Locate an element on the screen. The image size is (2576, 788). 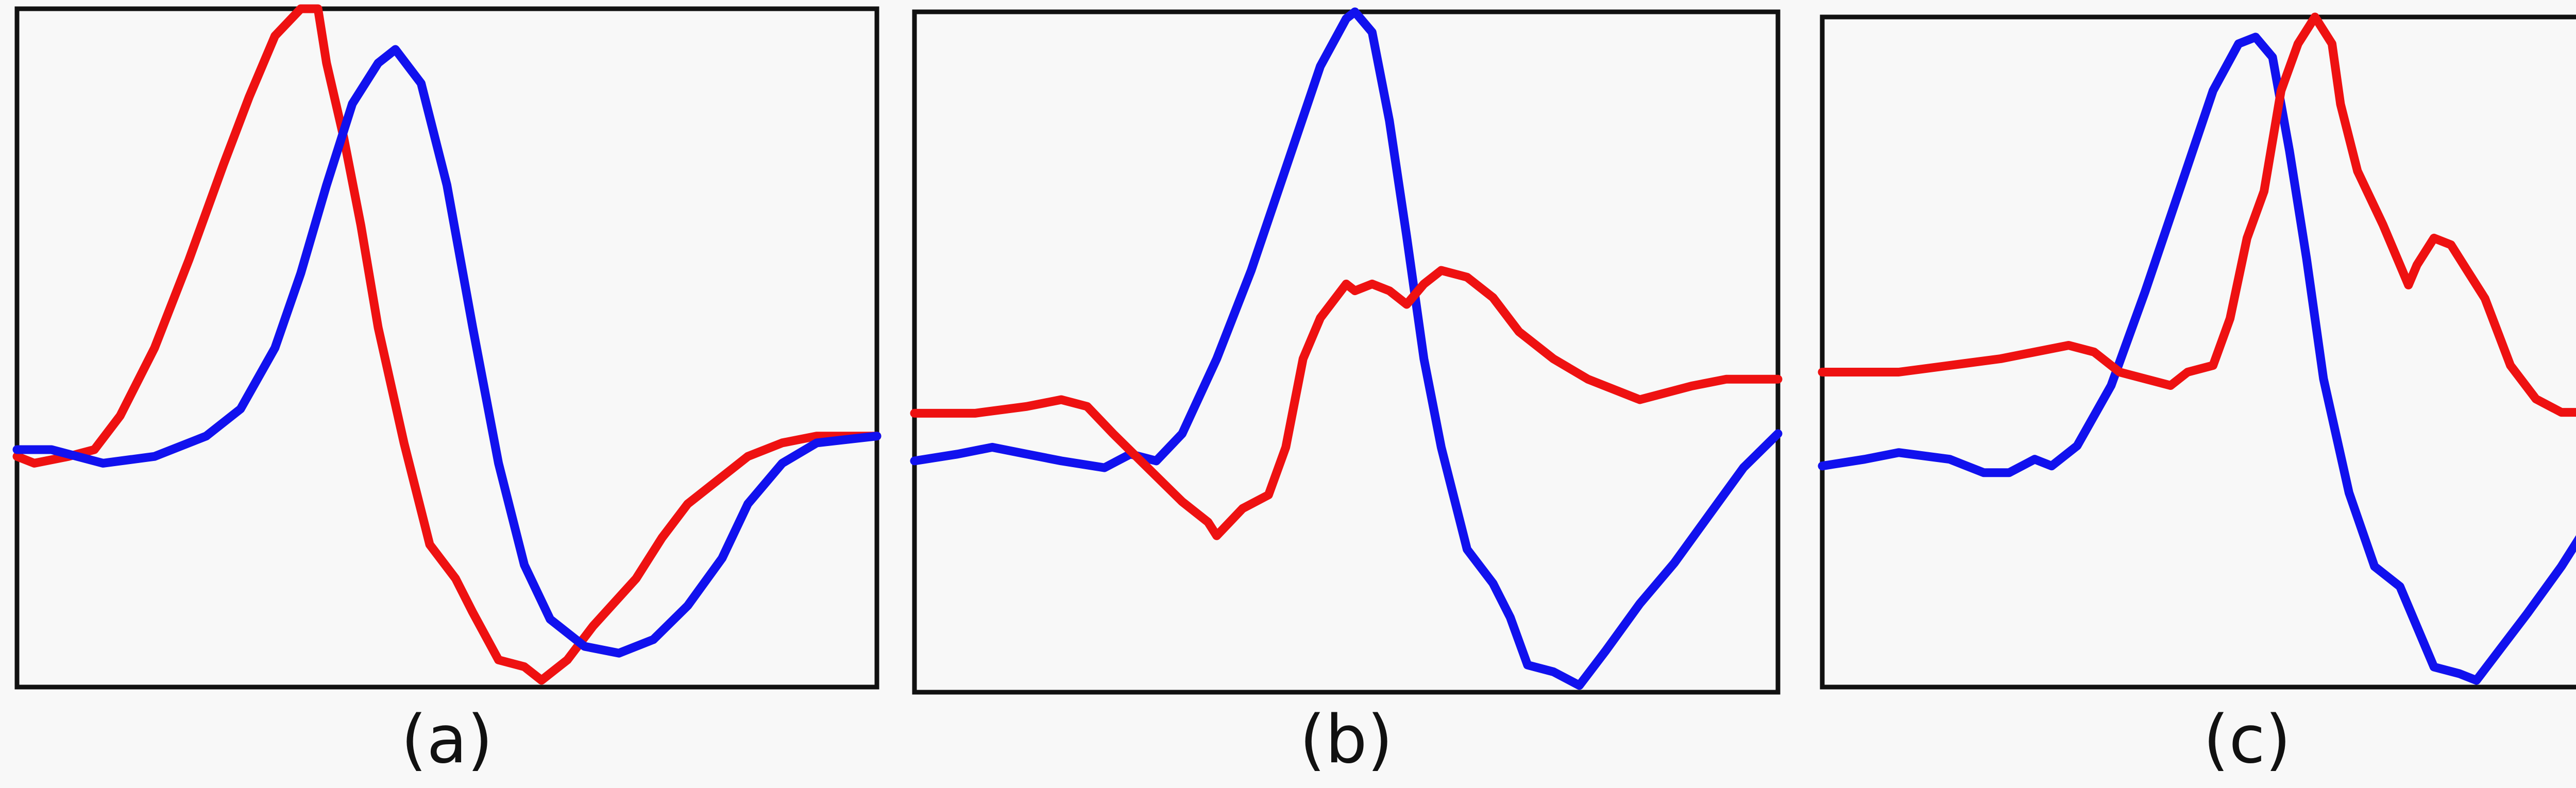
panel-label: (b) is located at coordinates (1346, 739).